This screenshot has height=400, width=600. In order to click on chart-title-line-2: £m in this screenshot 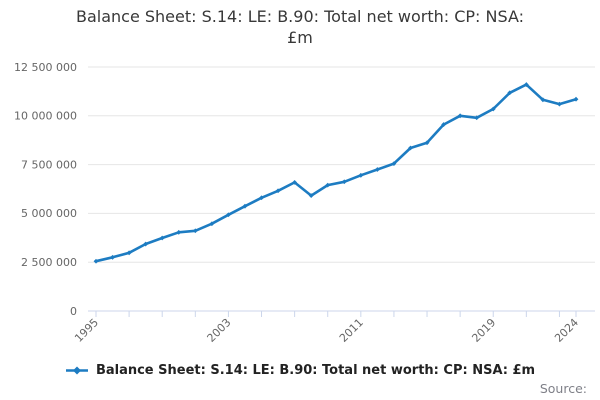, I will do `click(300, 37)`.